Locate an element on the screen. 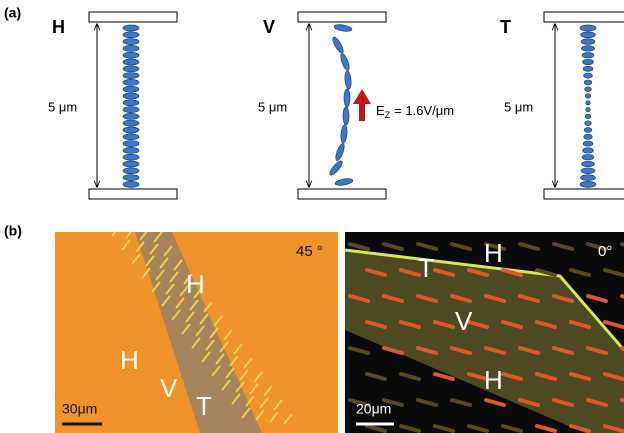  scale-bar-label: 20μm is located at coordinates (373, 409).